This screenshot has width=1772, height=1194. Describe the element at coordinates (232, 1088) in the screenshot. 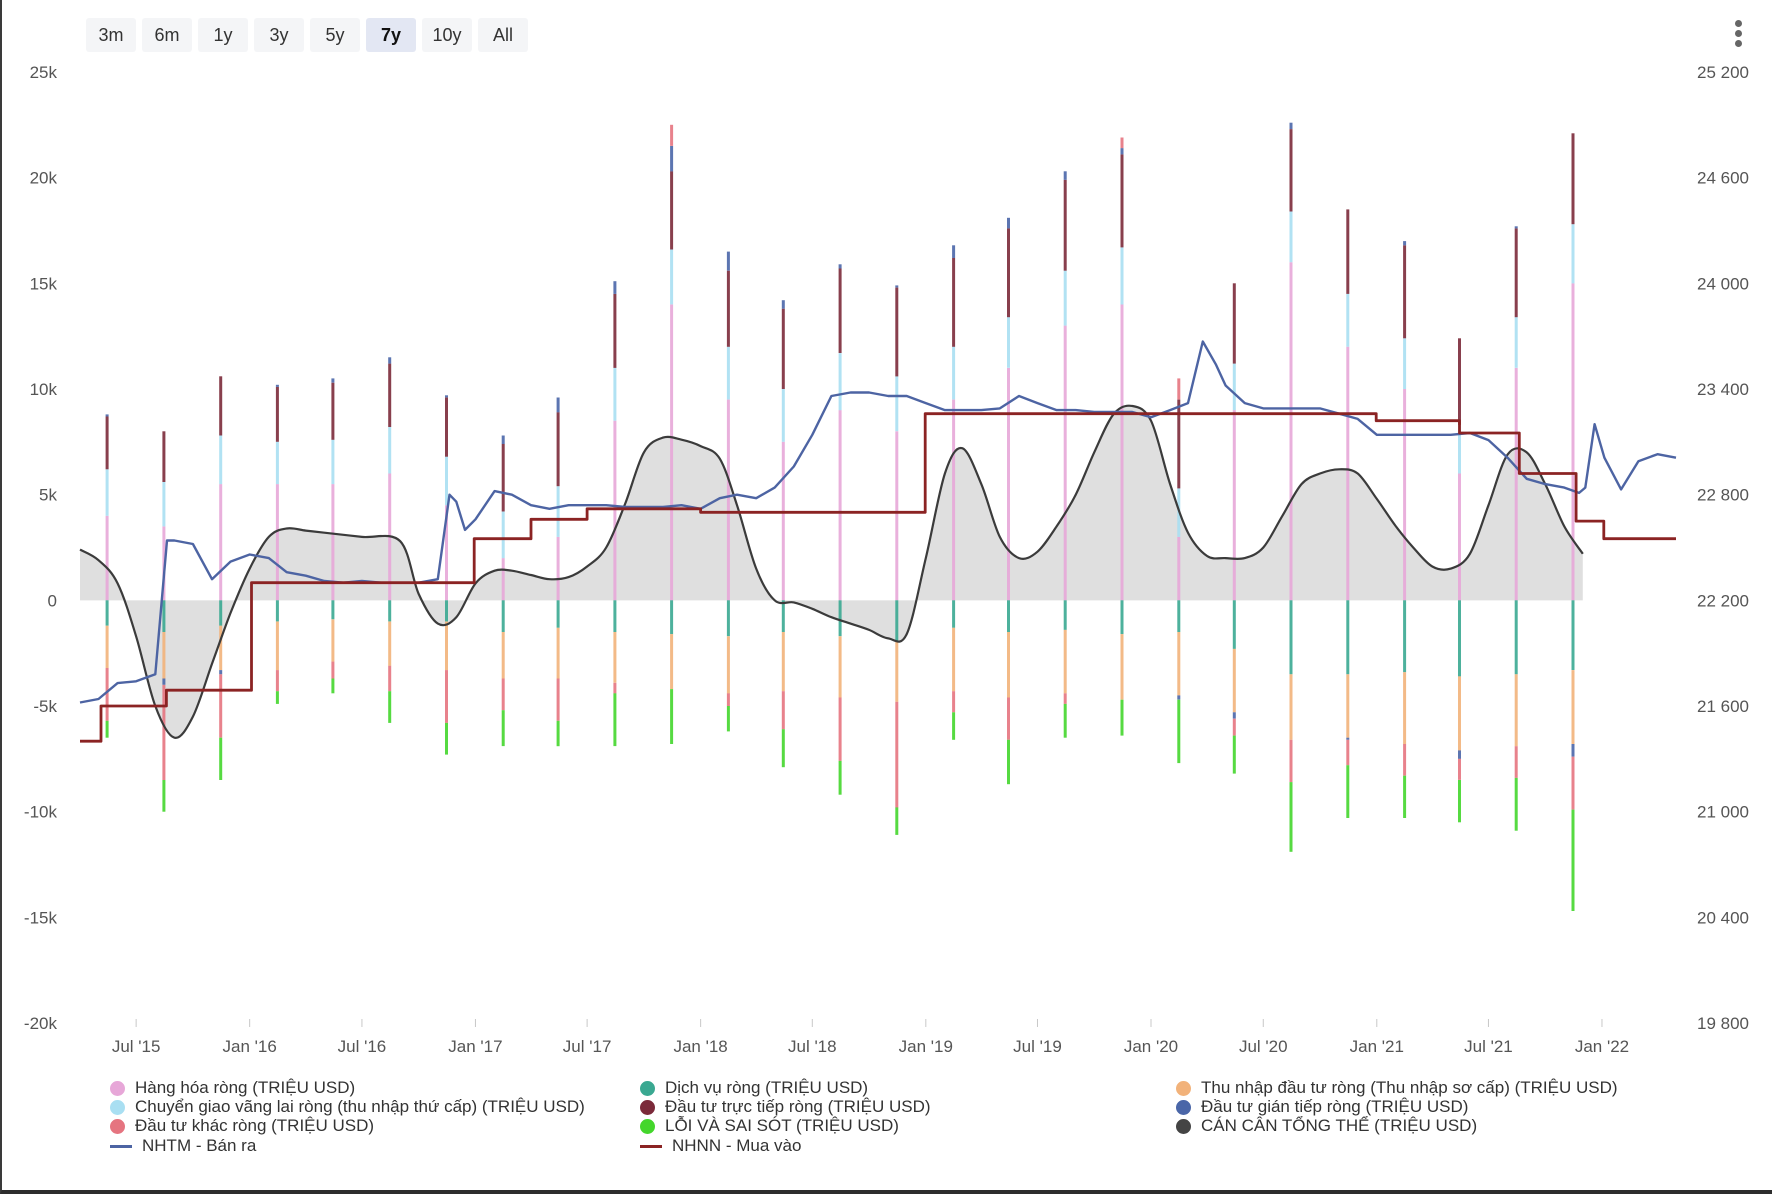

I see `legend-item: Hàng hóa ròng (TRIỆU USD)` at that location.